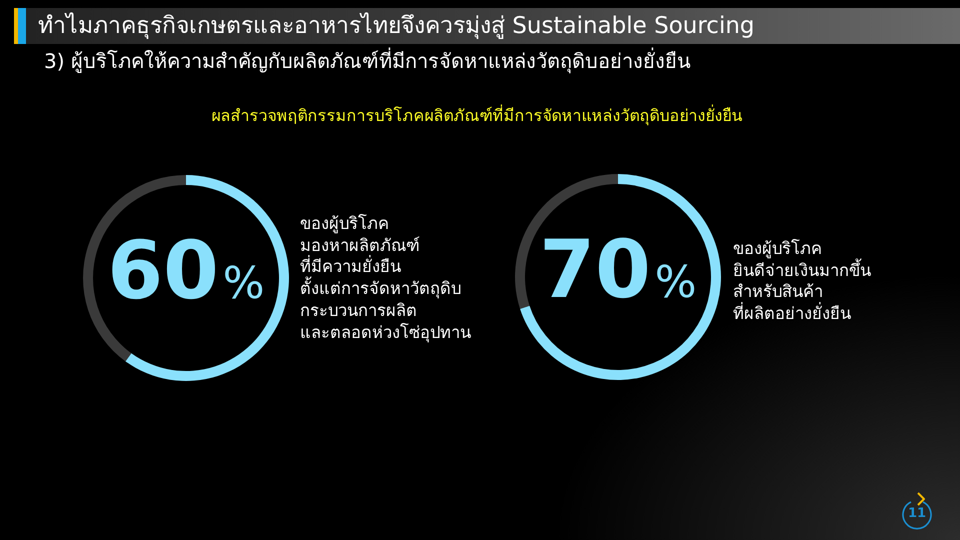  Describe the element at coordinates (396, 26) in the screenshot. I see `text: ทำไมภาคธุรกิจเกษตรและอาหารไทยจึงควรมุ่งสู่ Sustainable Sourcing` at that location.